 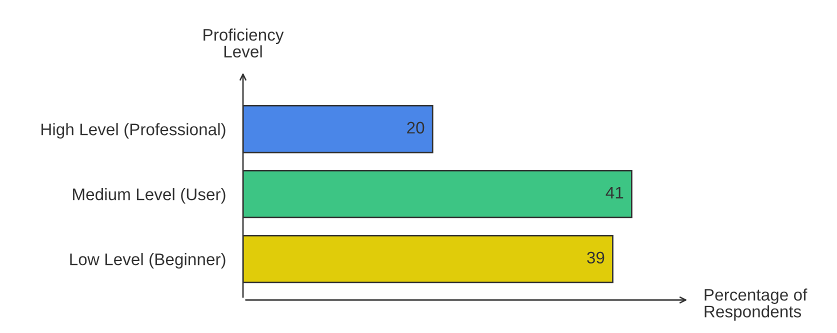 What do you see at coordinates (244, 43) in the screenshot?
I see `y-axis-title: Proficiency Level` at bounding box center [244, 43].